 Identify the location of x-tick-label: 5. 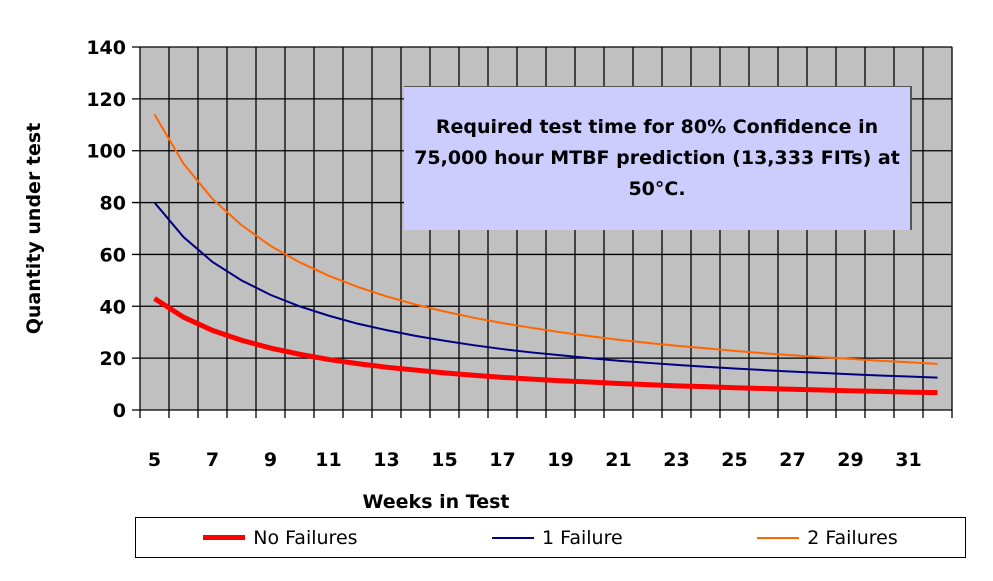
(154, 460).